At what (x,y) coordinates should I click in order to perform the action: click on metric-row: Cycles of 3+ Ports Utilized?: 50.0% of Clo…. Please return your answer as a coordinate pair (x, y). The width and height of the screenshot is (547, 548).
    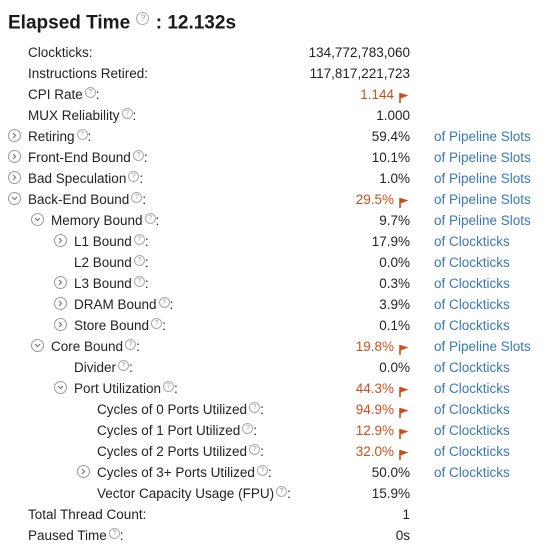
    Looking at the image, I should click on (273, 472).